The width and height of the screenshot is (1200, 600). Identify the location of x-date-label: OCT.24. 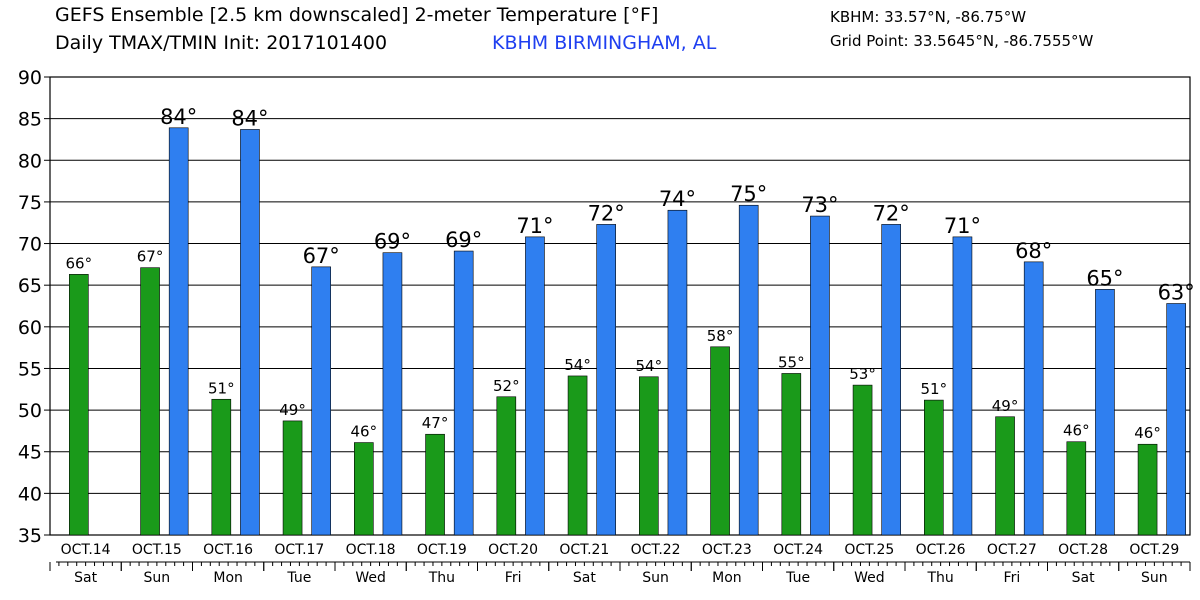
(798, 550).